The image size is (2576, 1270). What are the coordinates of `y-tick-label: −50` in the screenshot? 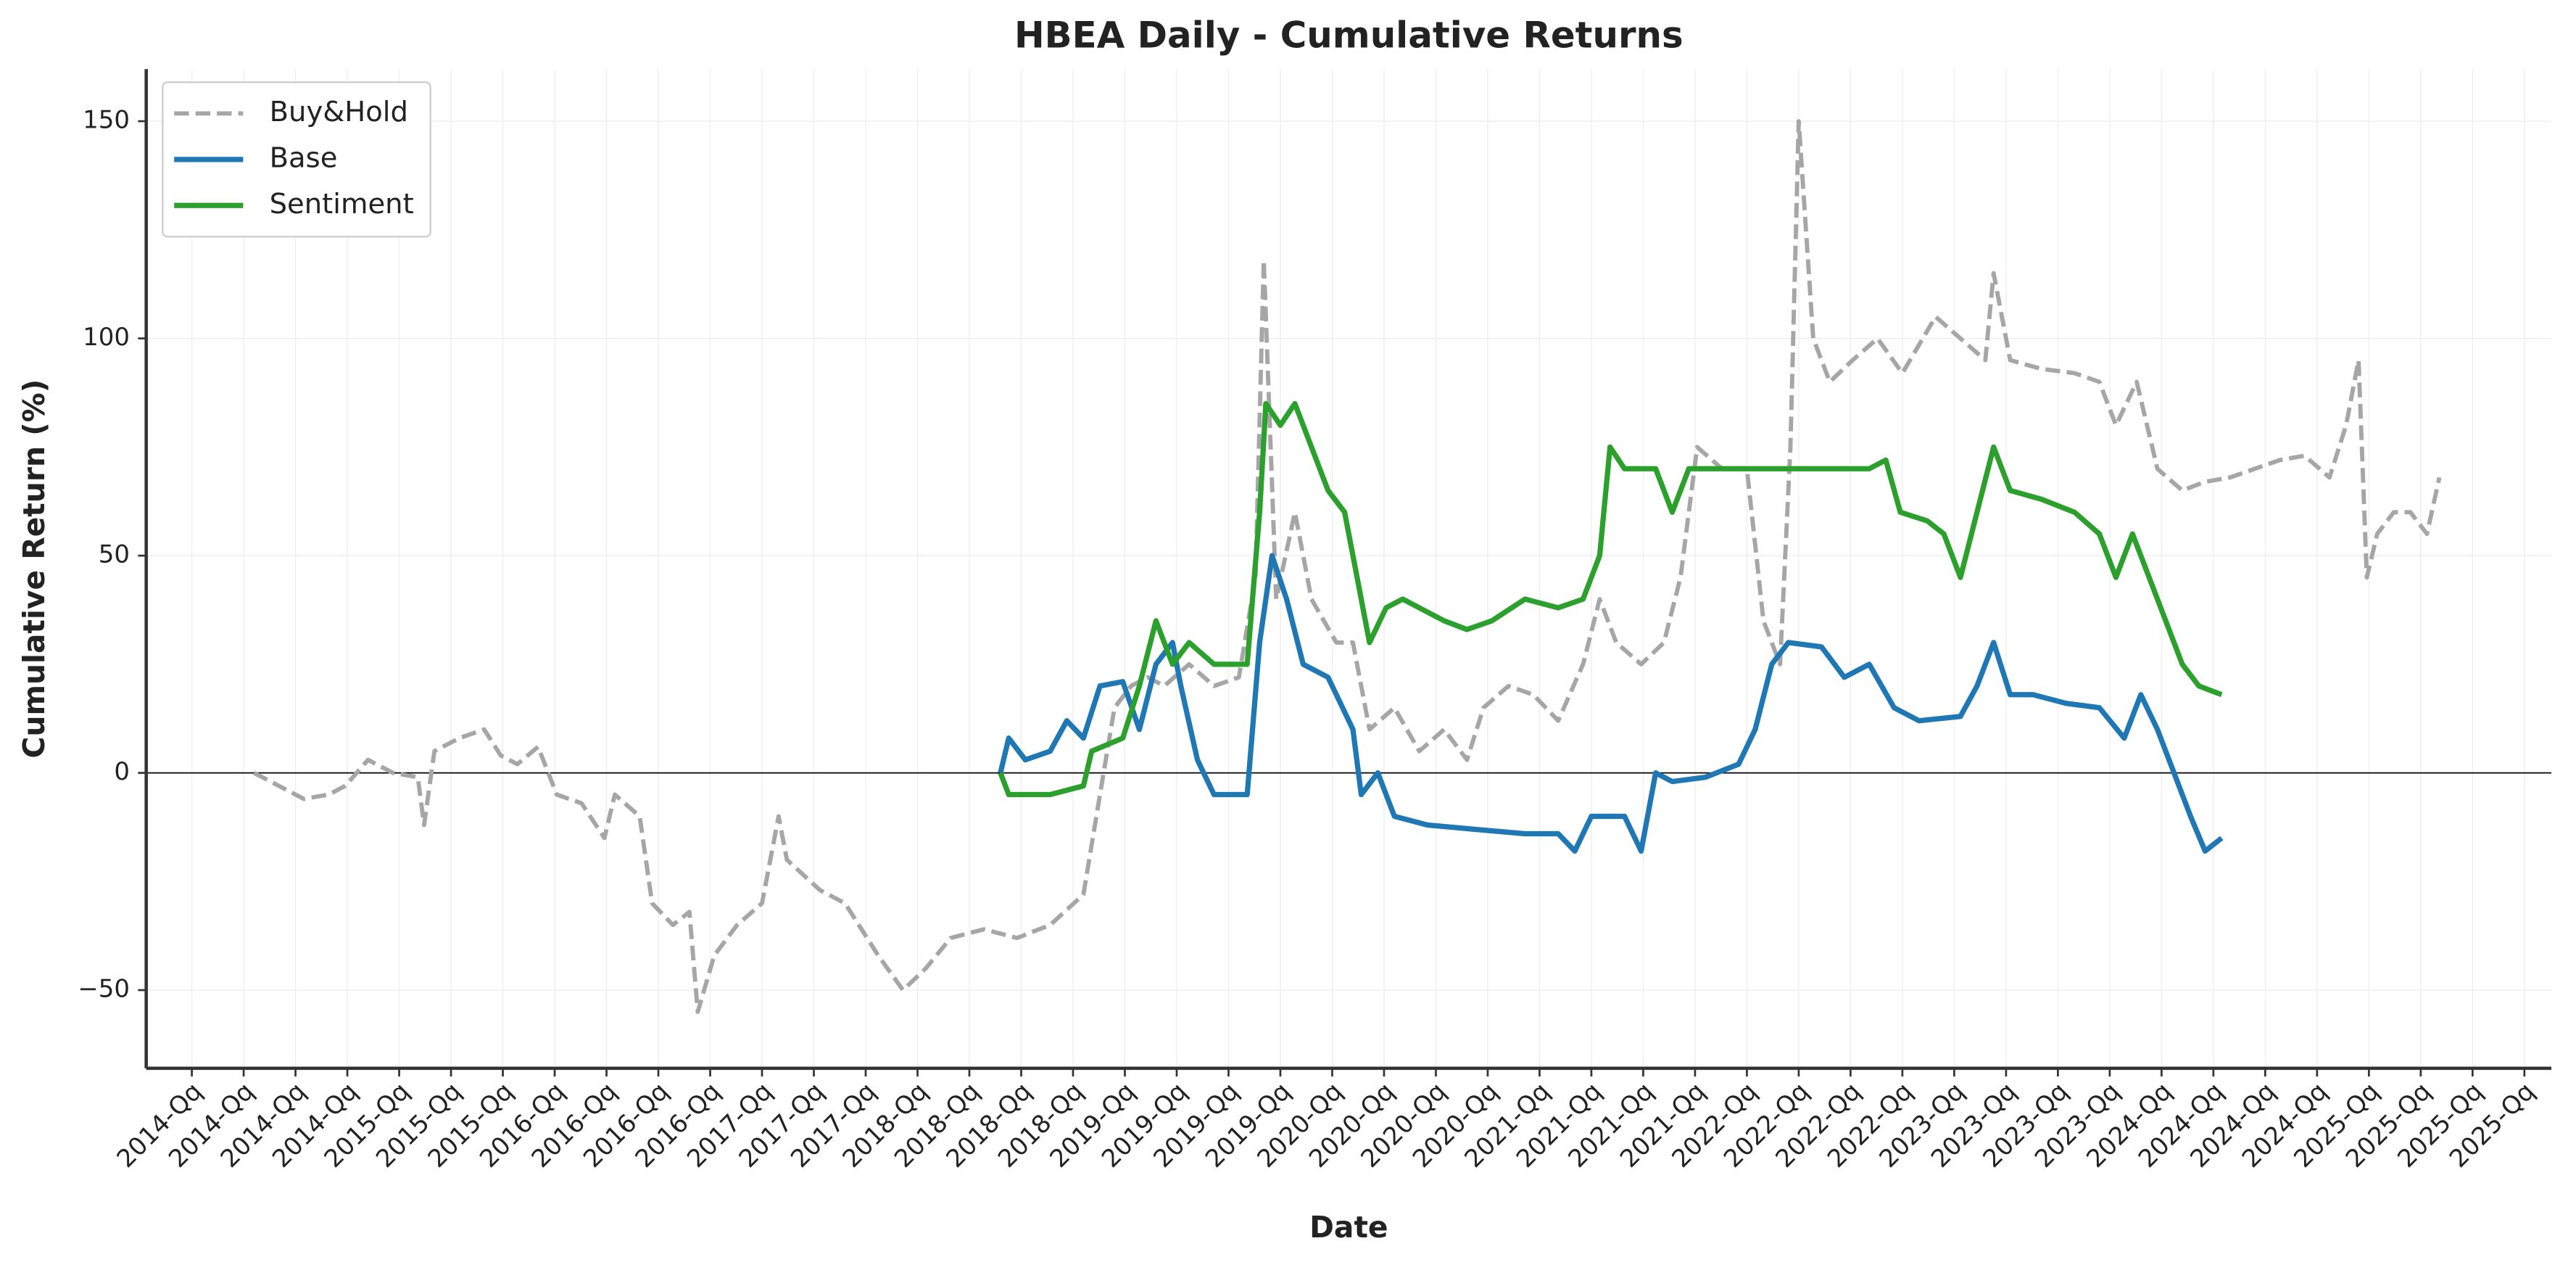 It's located at (104, 989).